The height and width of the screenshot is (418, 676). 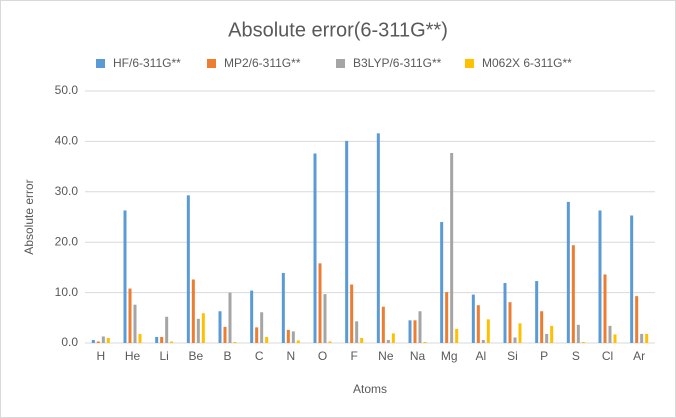 I want to click on x-tick-label: Na, so click(x=418, y=356).